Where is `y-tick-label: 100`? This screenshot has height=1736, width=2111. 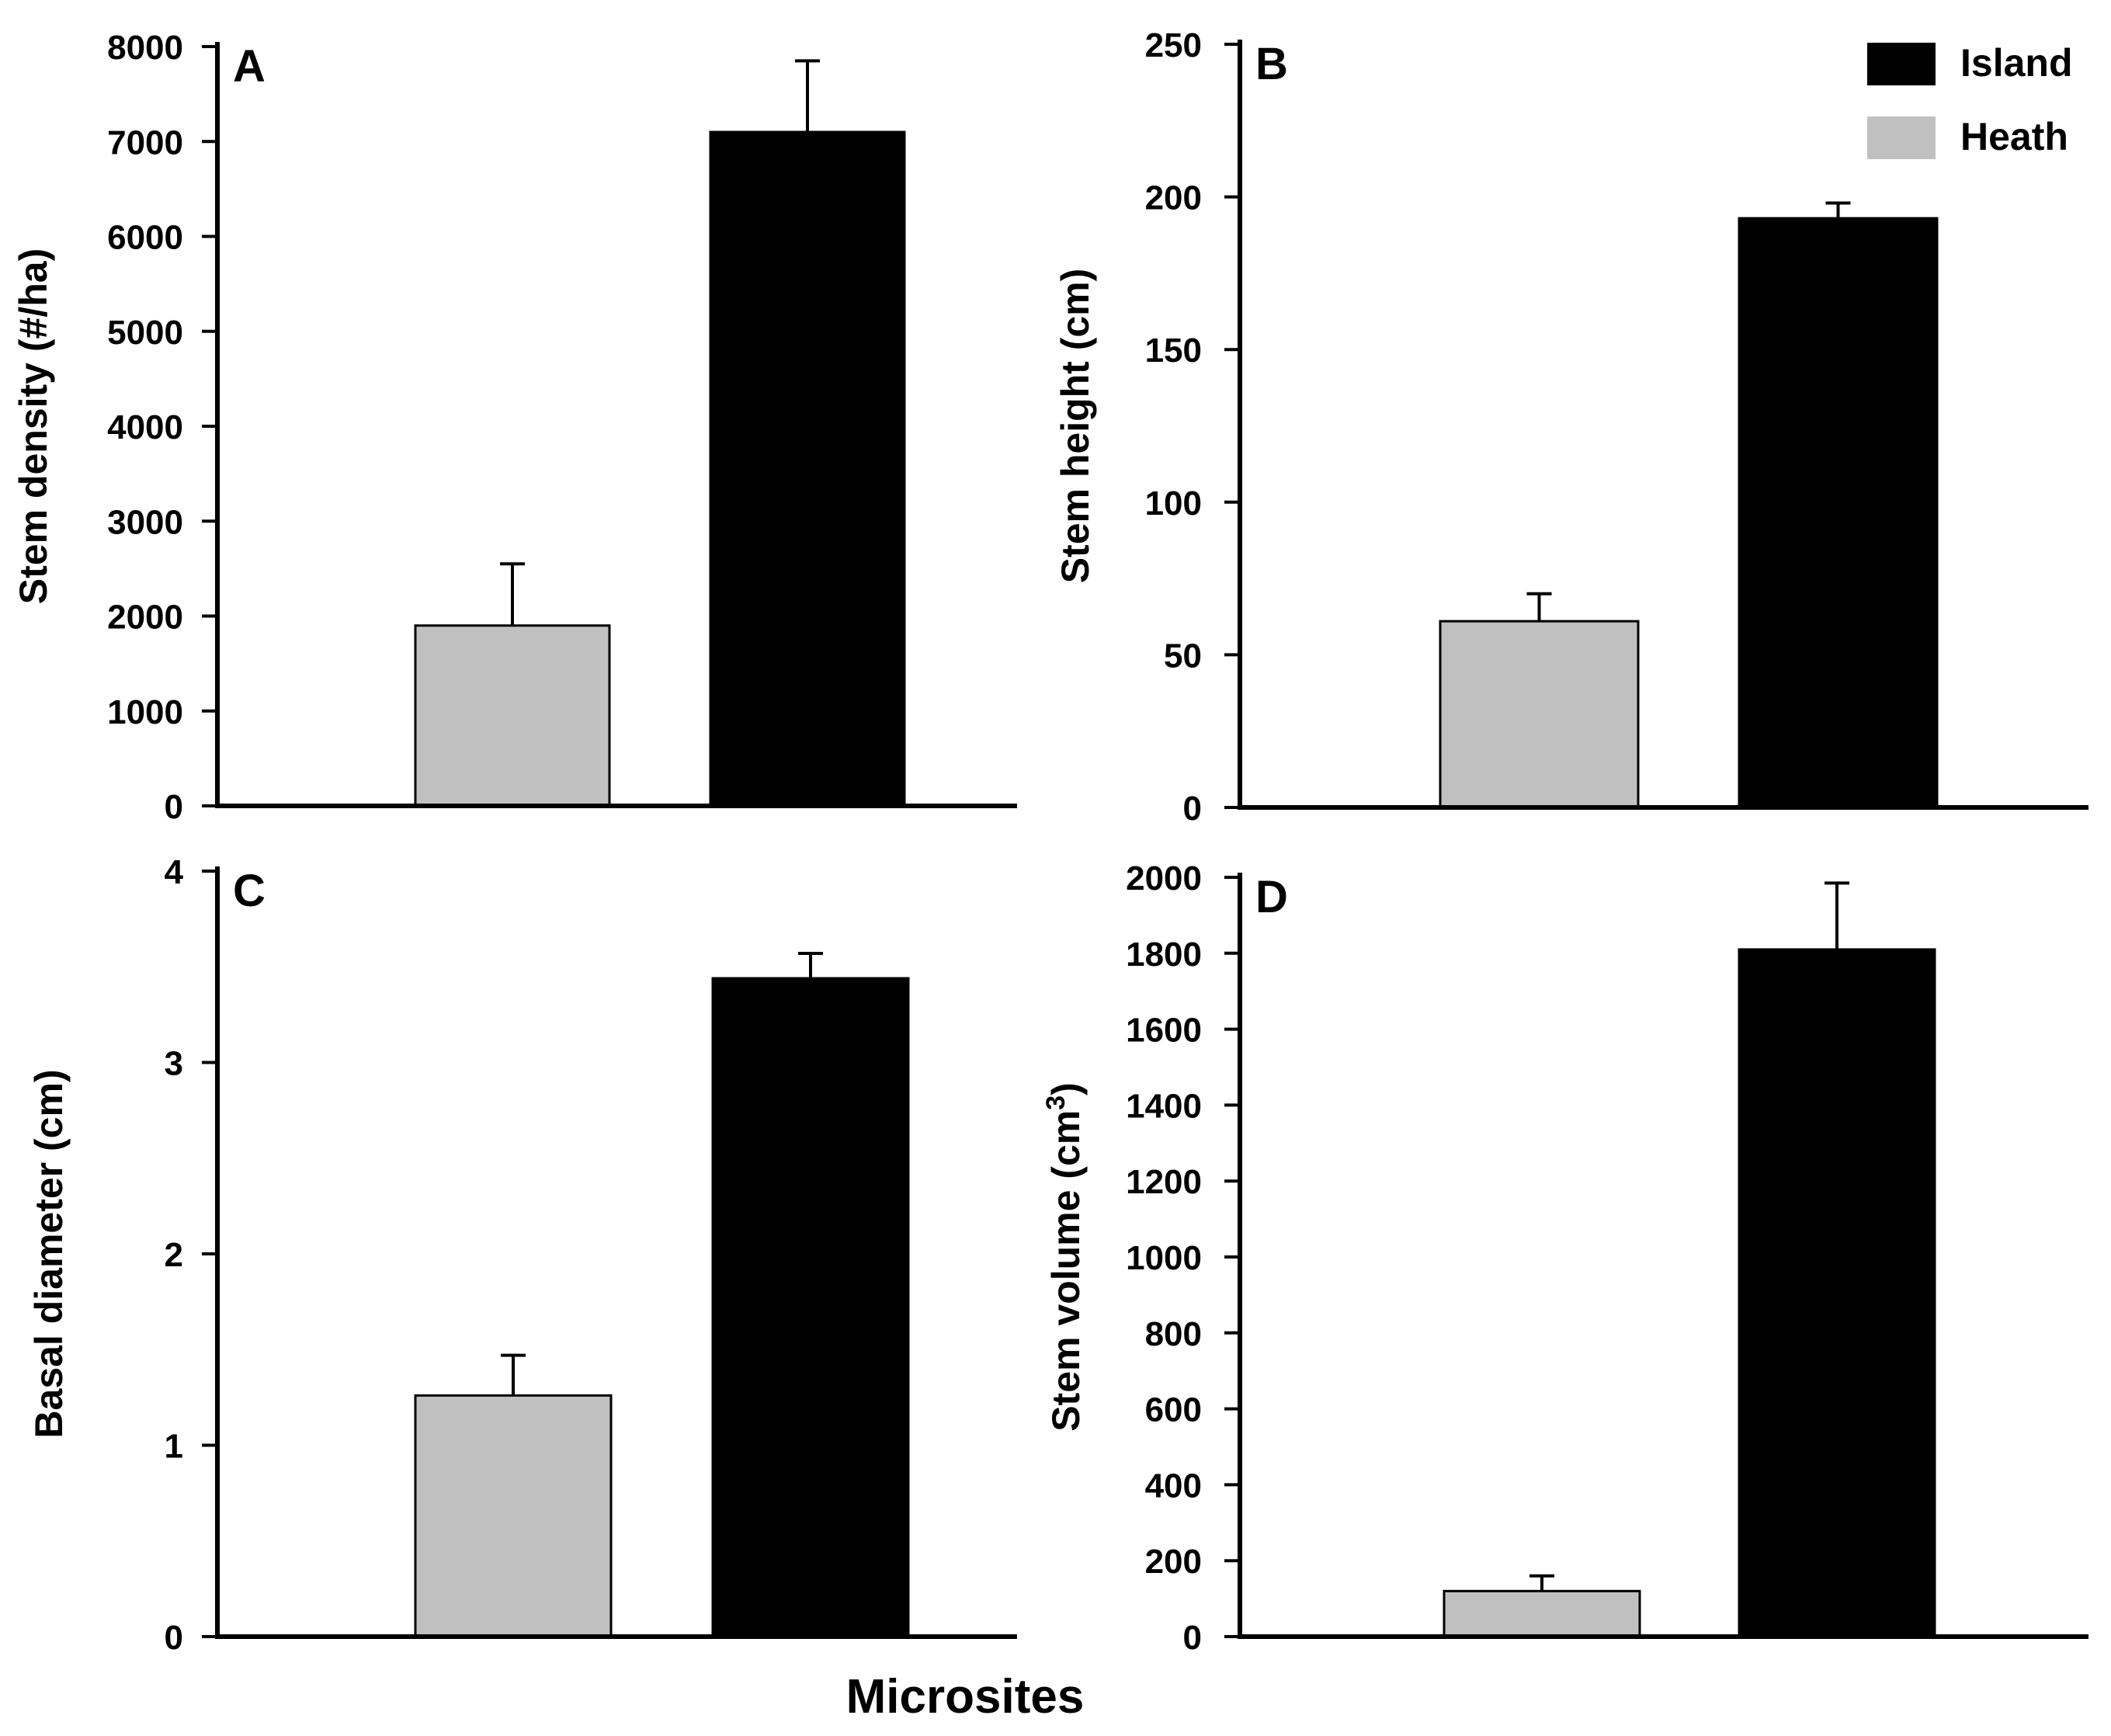 y-tick-label: 100 is located at coordinates (1173, 503).